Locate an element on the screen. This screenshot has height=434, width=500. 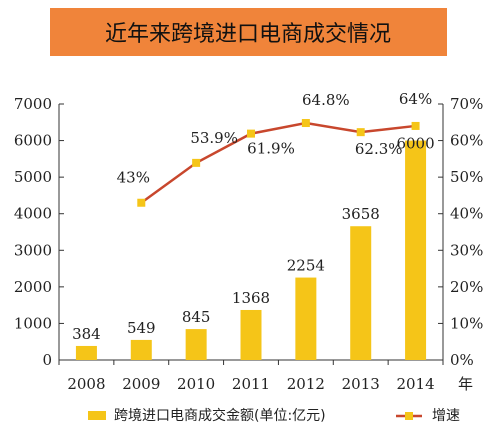
x-tick-label: 2014 is located at coordinates (415, 384).